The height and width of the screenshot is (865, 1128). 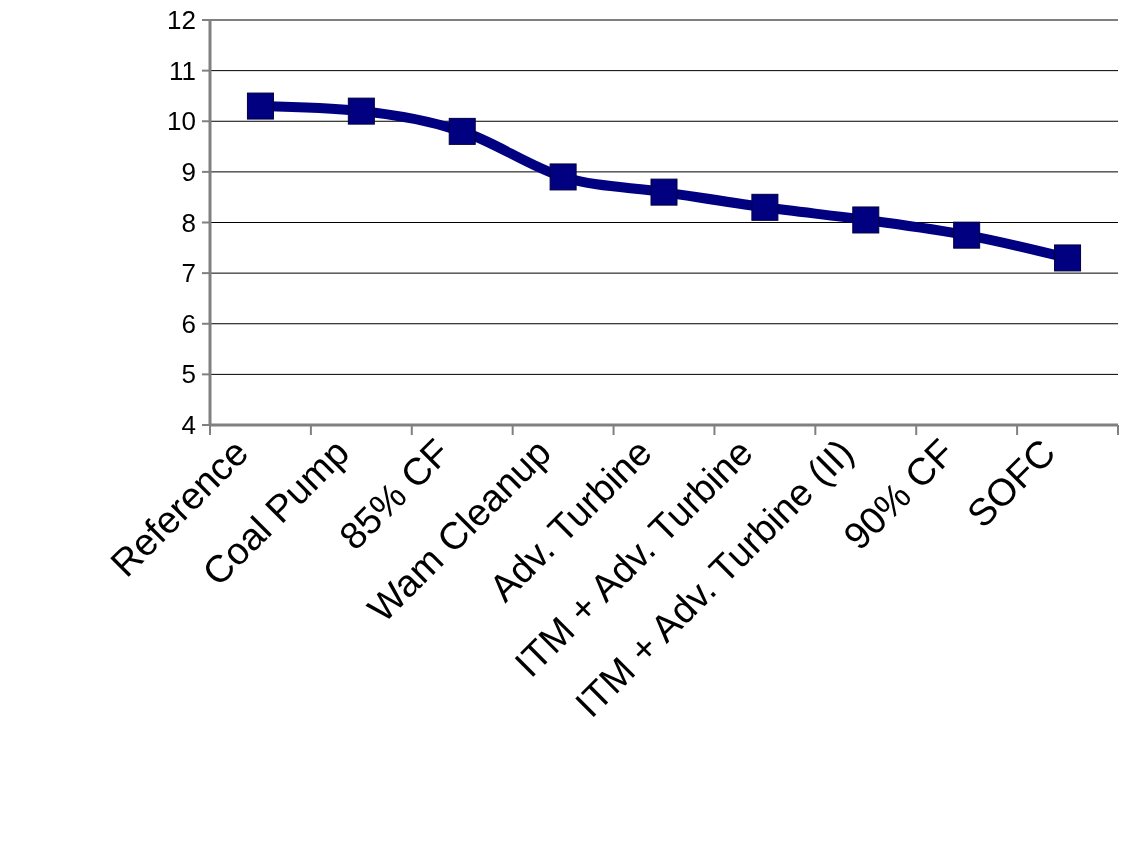 I want to click on y-tick-label: 5, so click(x=188, y=374).